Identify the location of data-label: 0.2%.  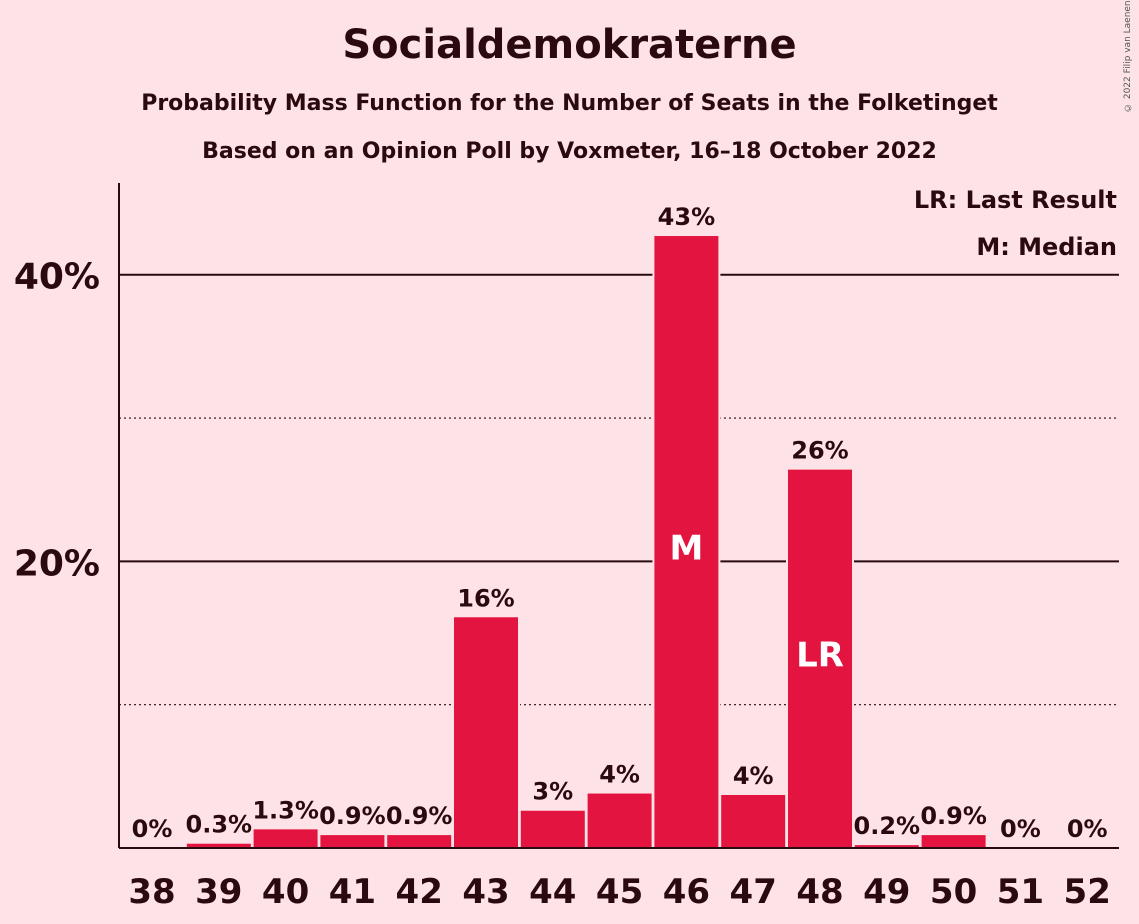
(887, 826).